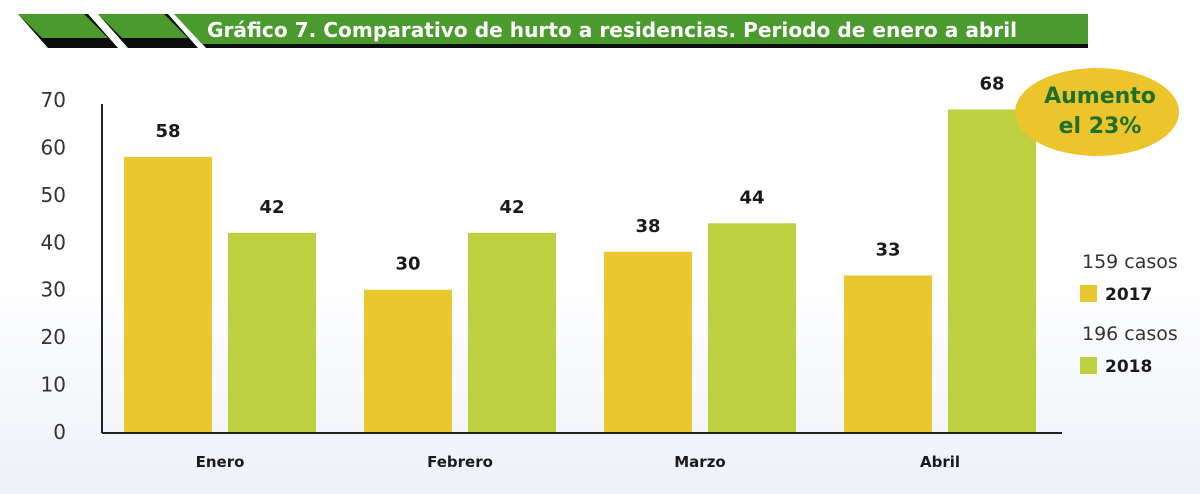 The height and width of the screenshot is (494, 1200). I want to click on y-tick-label: 50, so click(53, 195).